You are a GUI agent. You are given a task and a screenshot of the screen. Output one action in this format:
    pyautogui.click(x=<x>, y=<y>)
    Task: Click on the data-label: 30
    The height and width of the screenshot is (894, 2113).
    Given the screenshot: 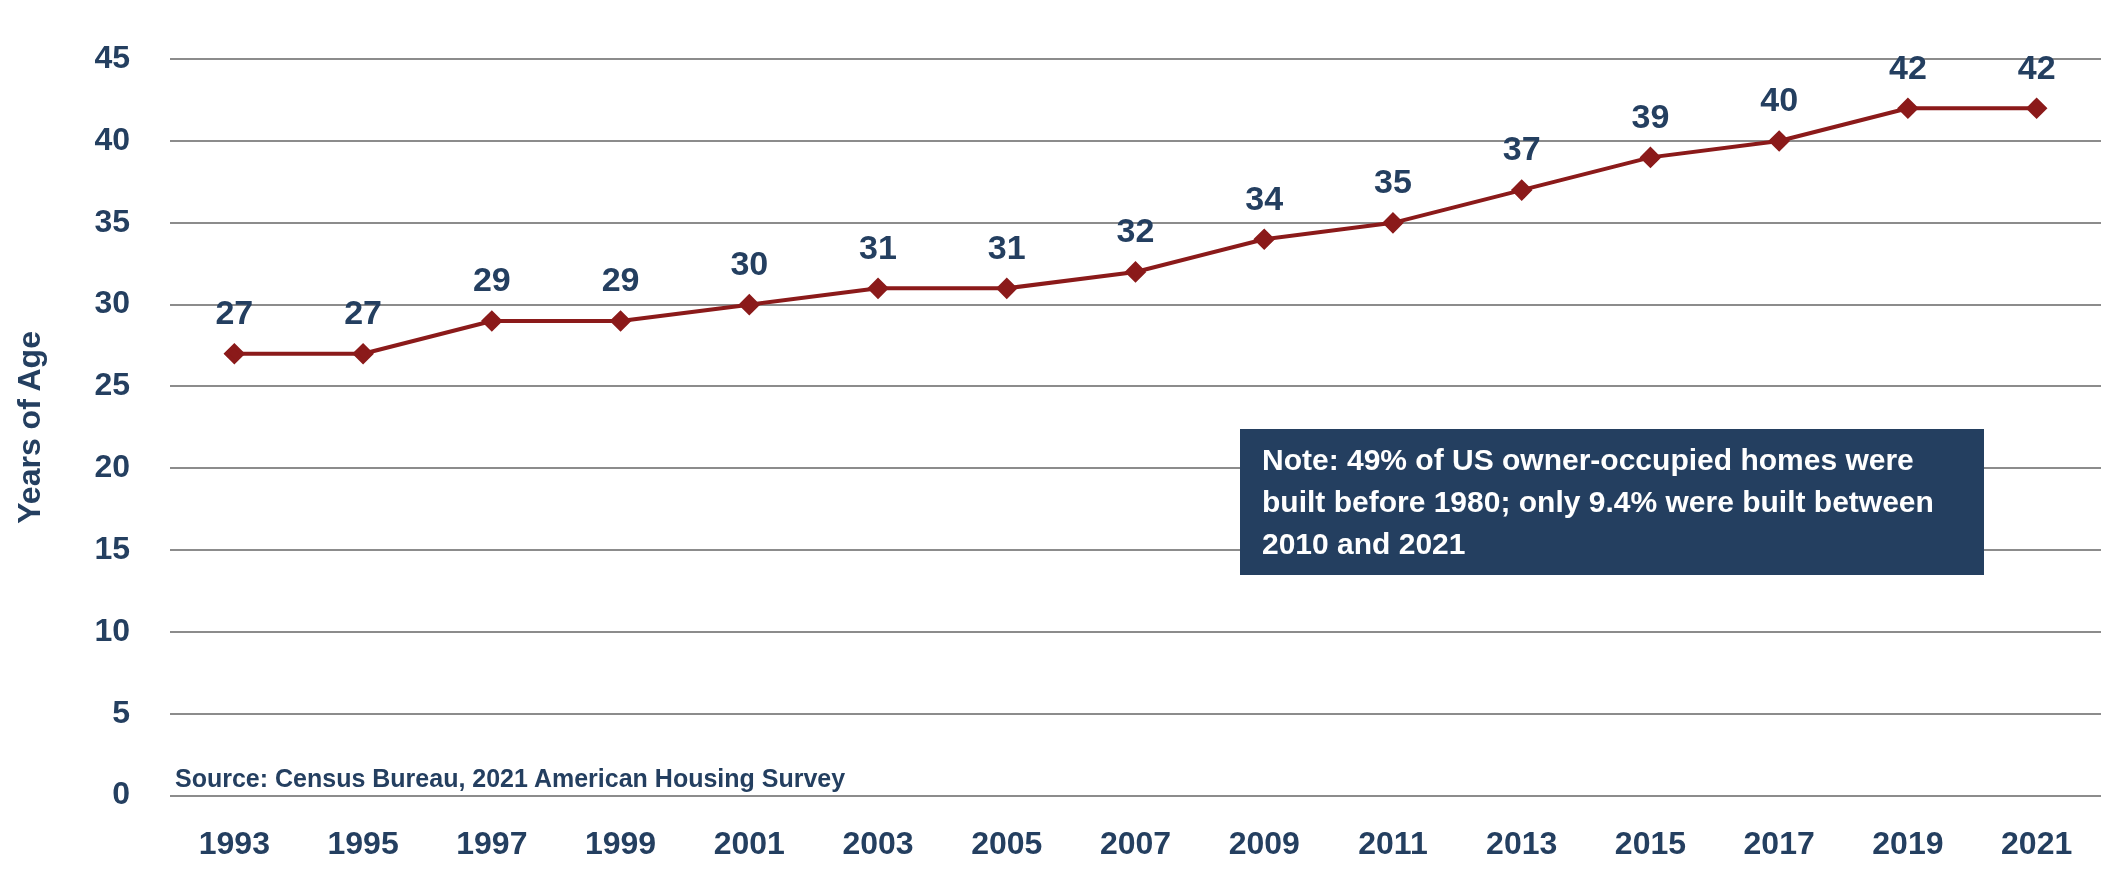 What is the action you would take?
    pyautogui.click(x=749, y=263)
    